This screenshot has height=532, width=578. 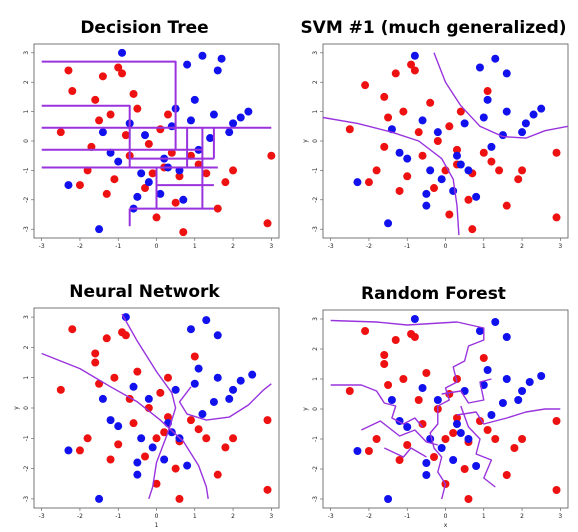 I want to click on y-axis-label: y, so click(x=305, y=409).